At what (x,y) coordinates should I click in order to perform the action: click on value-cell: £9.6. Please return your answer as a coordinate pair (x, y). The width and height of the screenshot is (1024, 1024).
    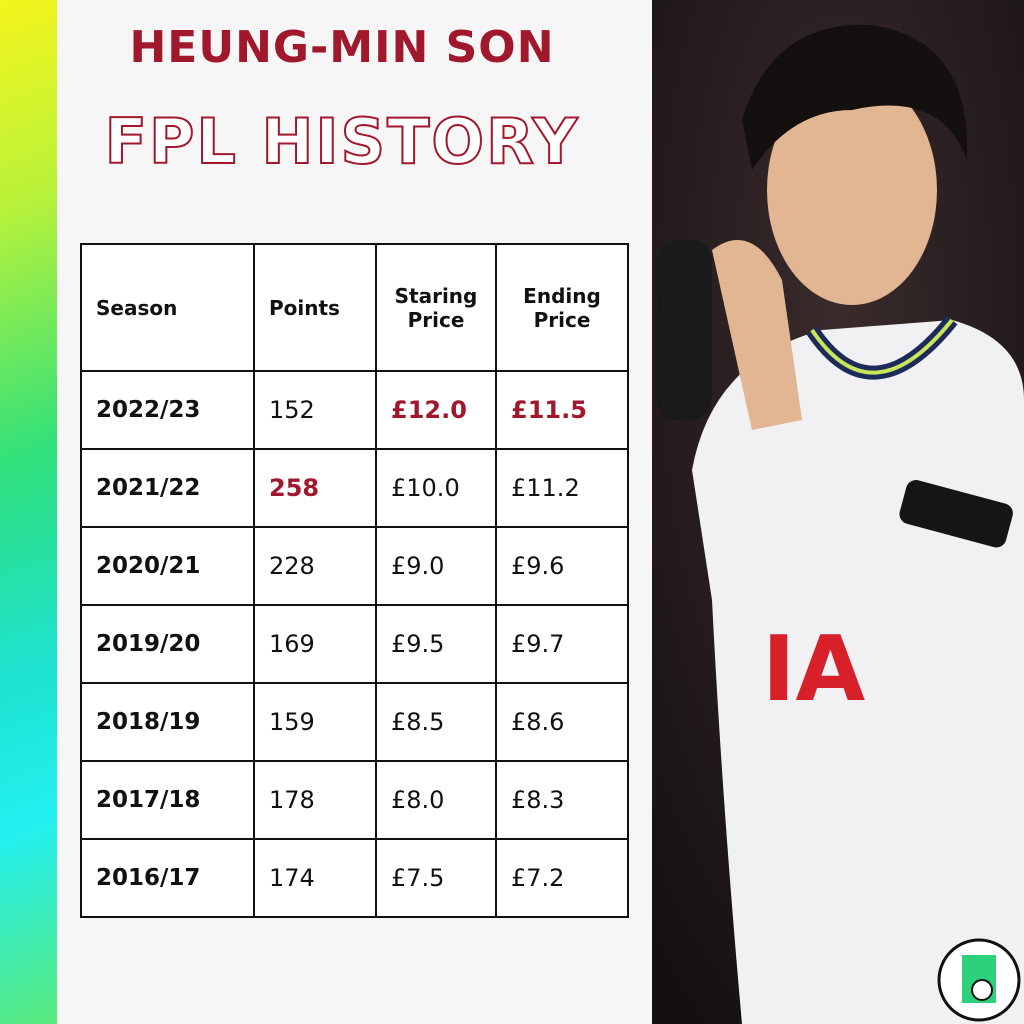
    Looking at the image, I should click on (562, 566).